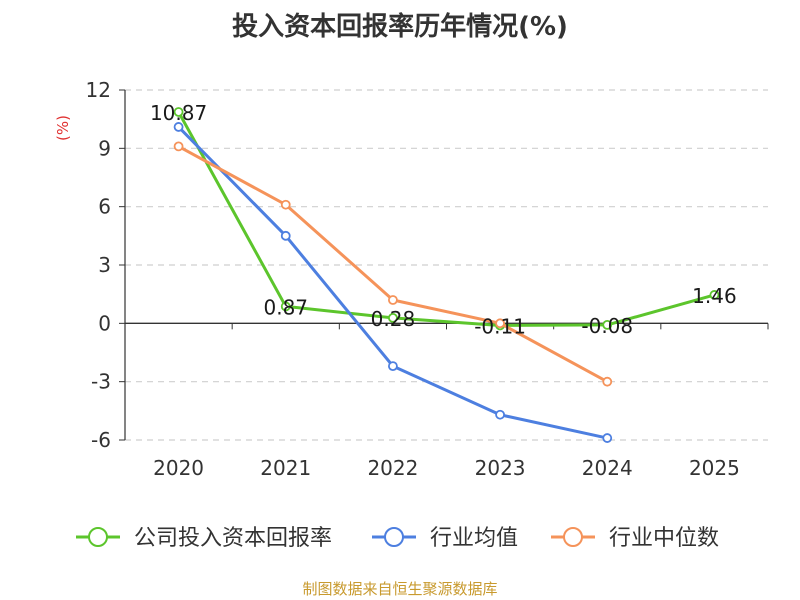 The height and width of the screenshot is (600, 800). Describe the element at coordinates (104, 148) in the screenshot. I see `y-tick-label: 9` at that location.